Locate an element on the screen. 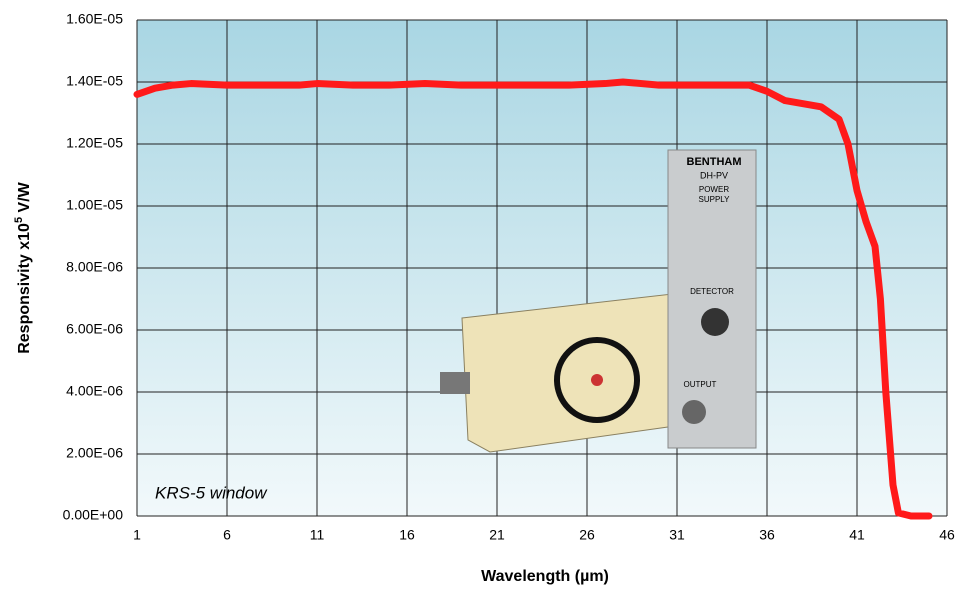 The height and width of the screenshot is (594, 962). y-tick-label: 4.00E-06 is located at coordinates (94, 391).